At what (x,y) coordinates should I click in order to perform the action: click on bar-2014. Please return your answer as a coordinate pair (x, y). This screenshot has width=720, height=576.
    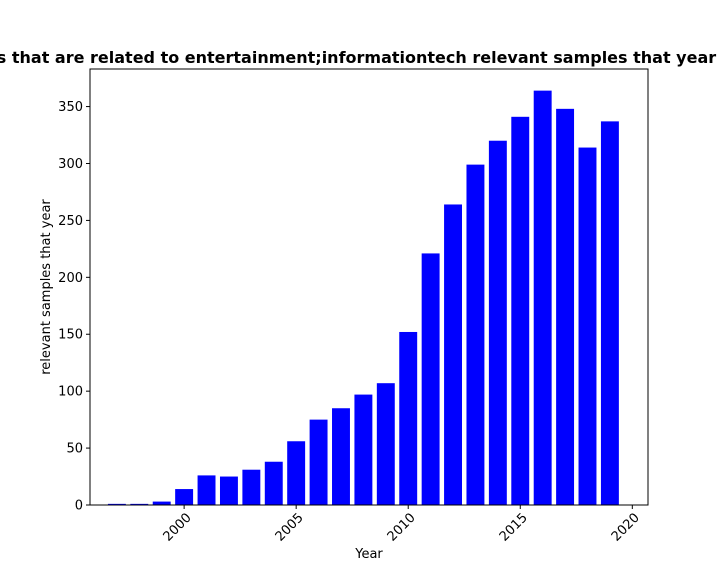
    Looking at the image, I should click on (497, 322).